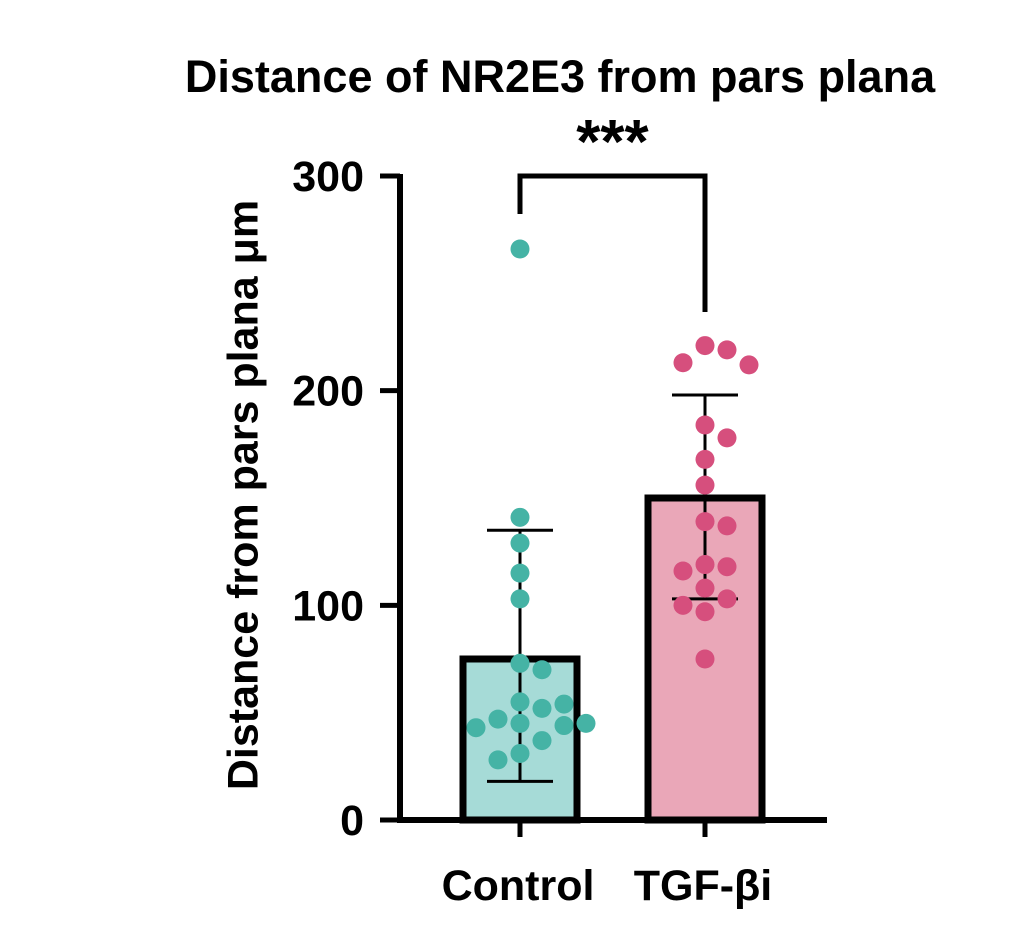  I want to click on x-tick-label-0: Control, so click(518, 886).